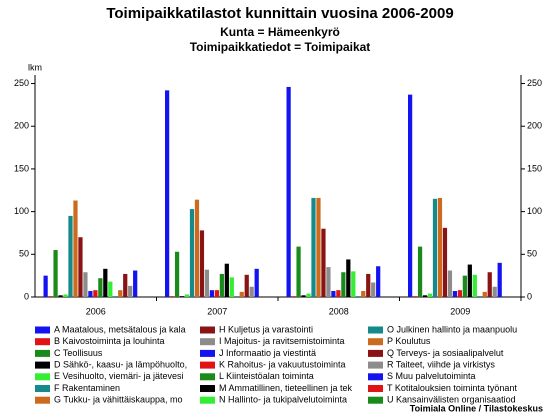 The image size is (559, 419). Describe the element at coordinates (441, 364) in the screenshot. I see `legend-label: R Taiteet, viihde ja virkistys` at that location.